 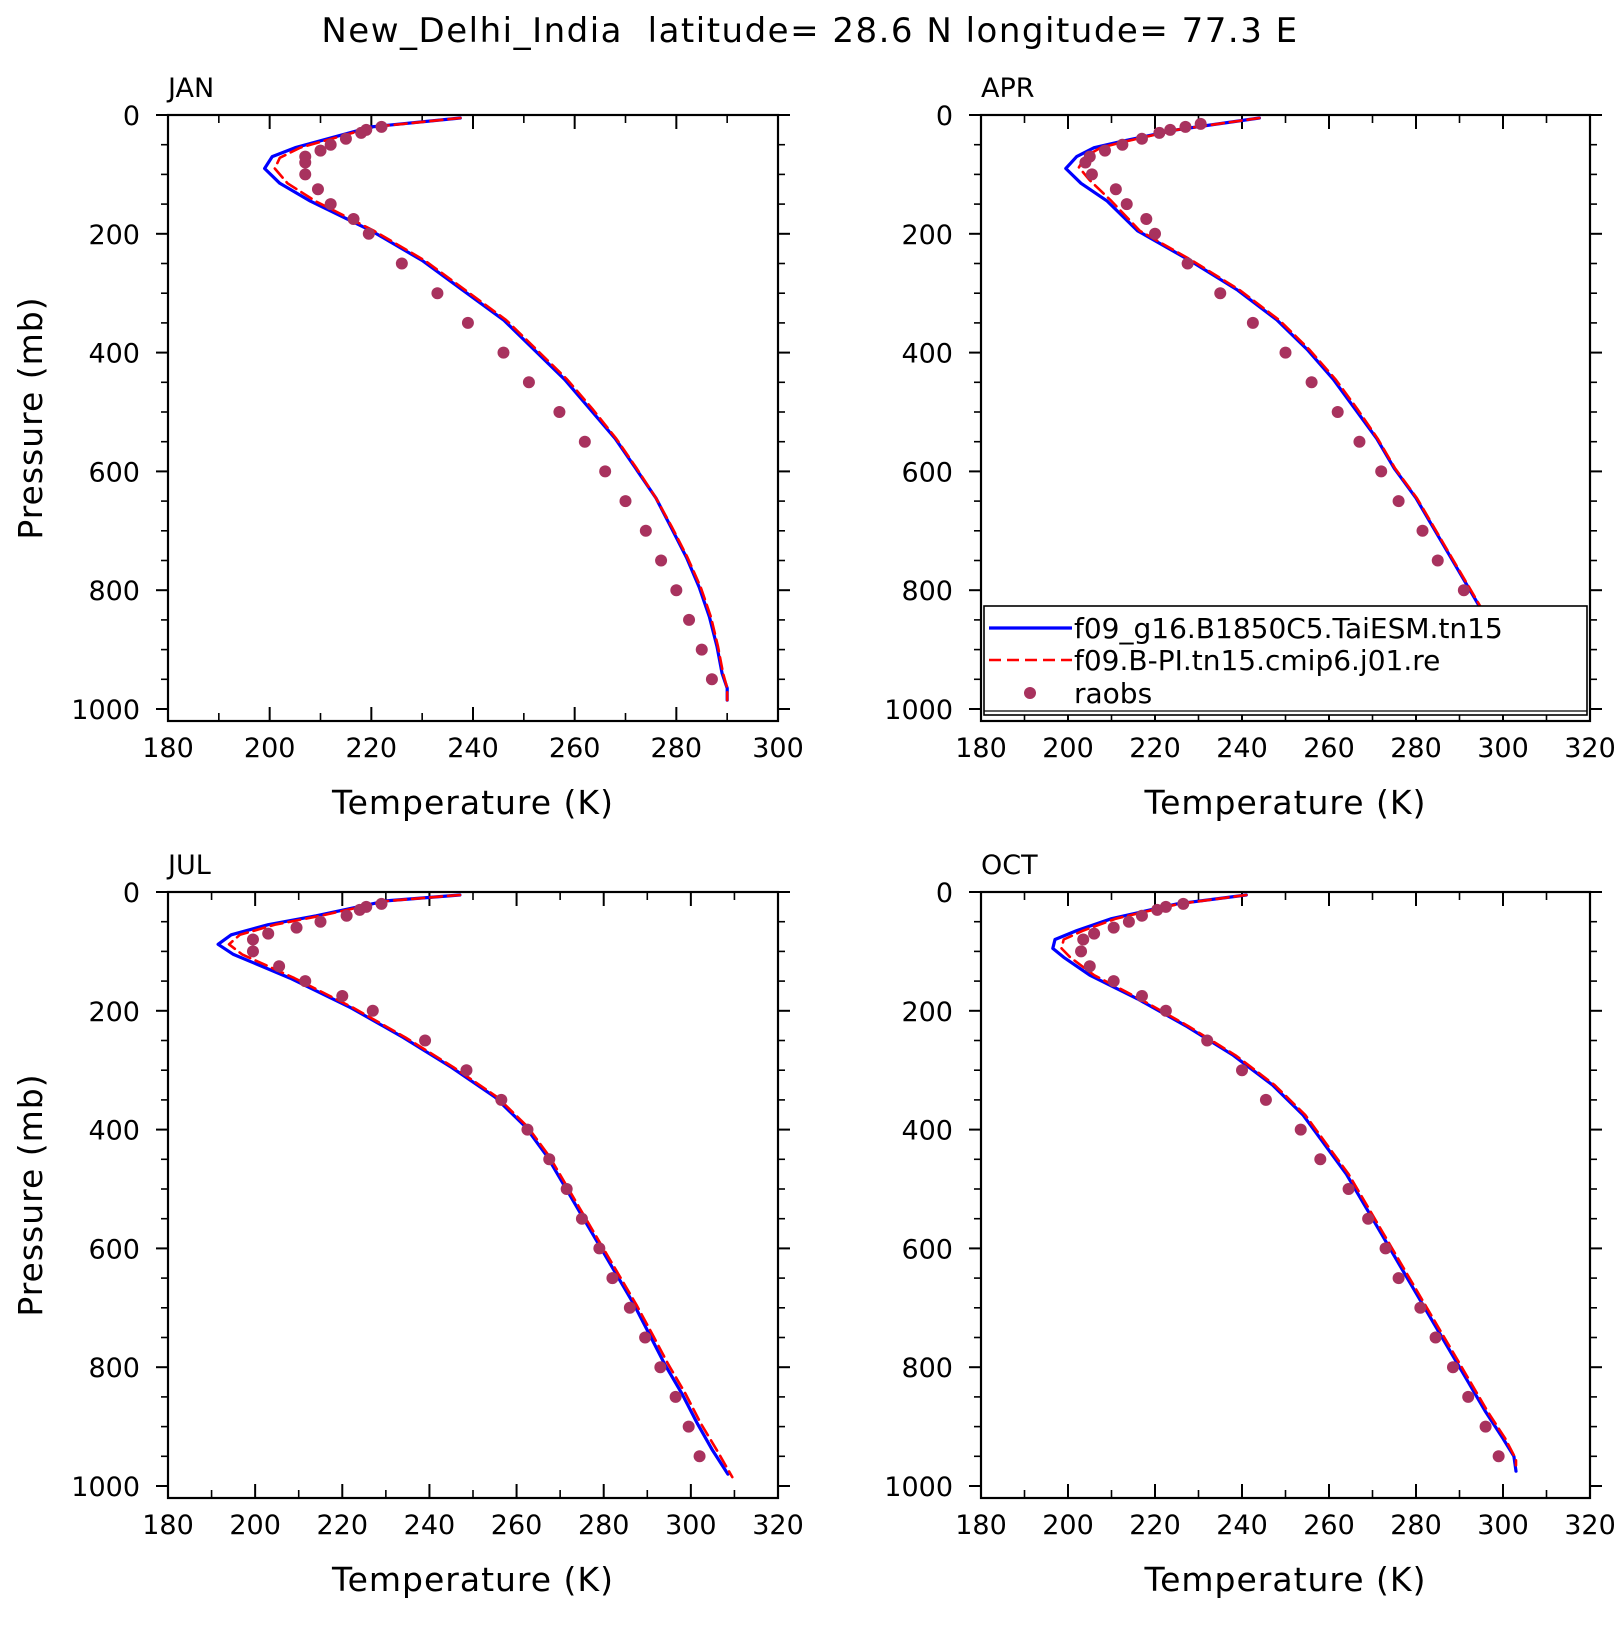 What do you see at coordinates (1288, 628) in the screenshot?
I see `legend-entry: f09_g16.B1850C5.TaiESM.tn15` at bounding box center [1288, 628].